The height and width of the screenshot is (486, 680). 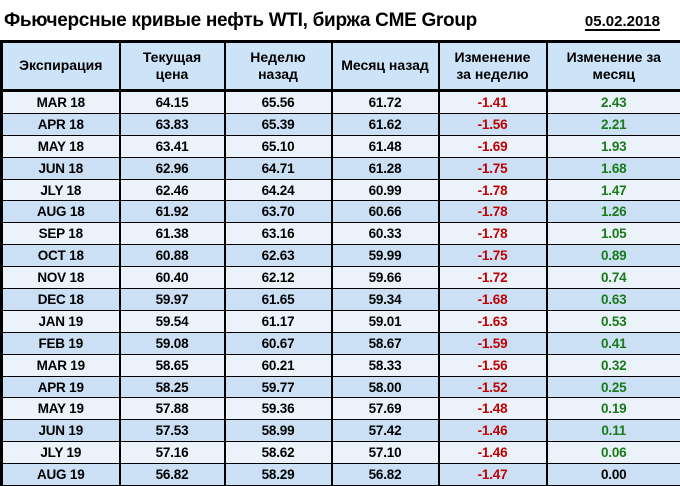 I want to click on cell-current-price: 62.46, so click(x=172, y=190).